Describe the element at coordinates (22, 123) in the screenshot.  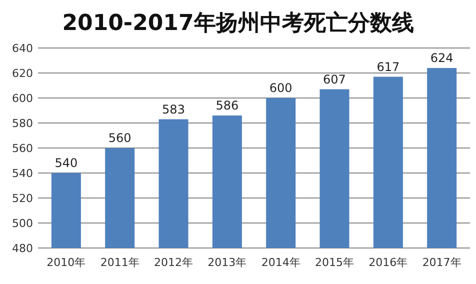
I see `y-tick-label: 580` at that location.